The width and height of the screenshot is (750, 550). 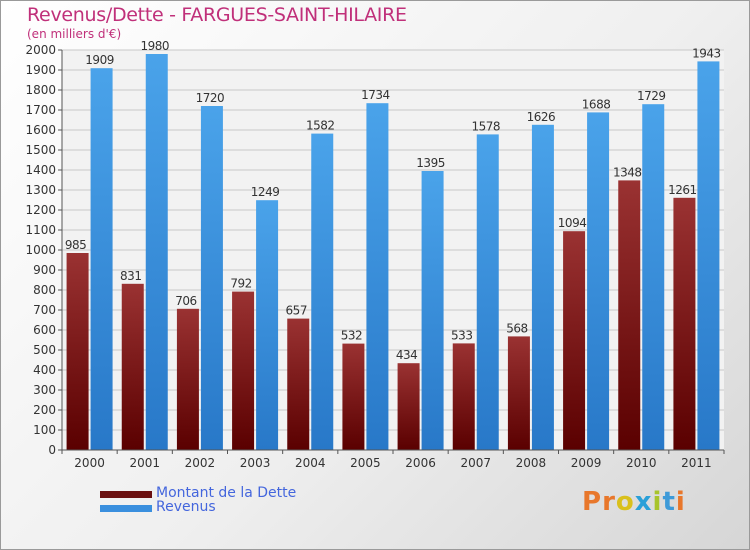 I want to click on x-tick-label: 2003, so click(x=255, y=463).